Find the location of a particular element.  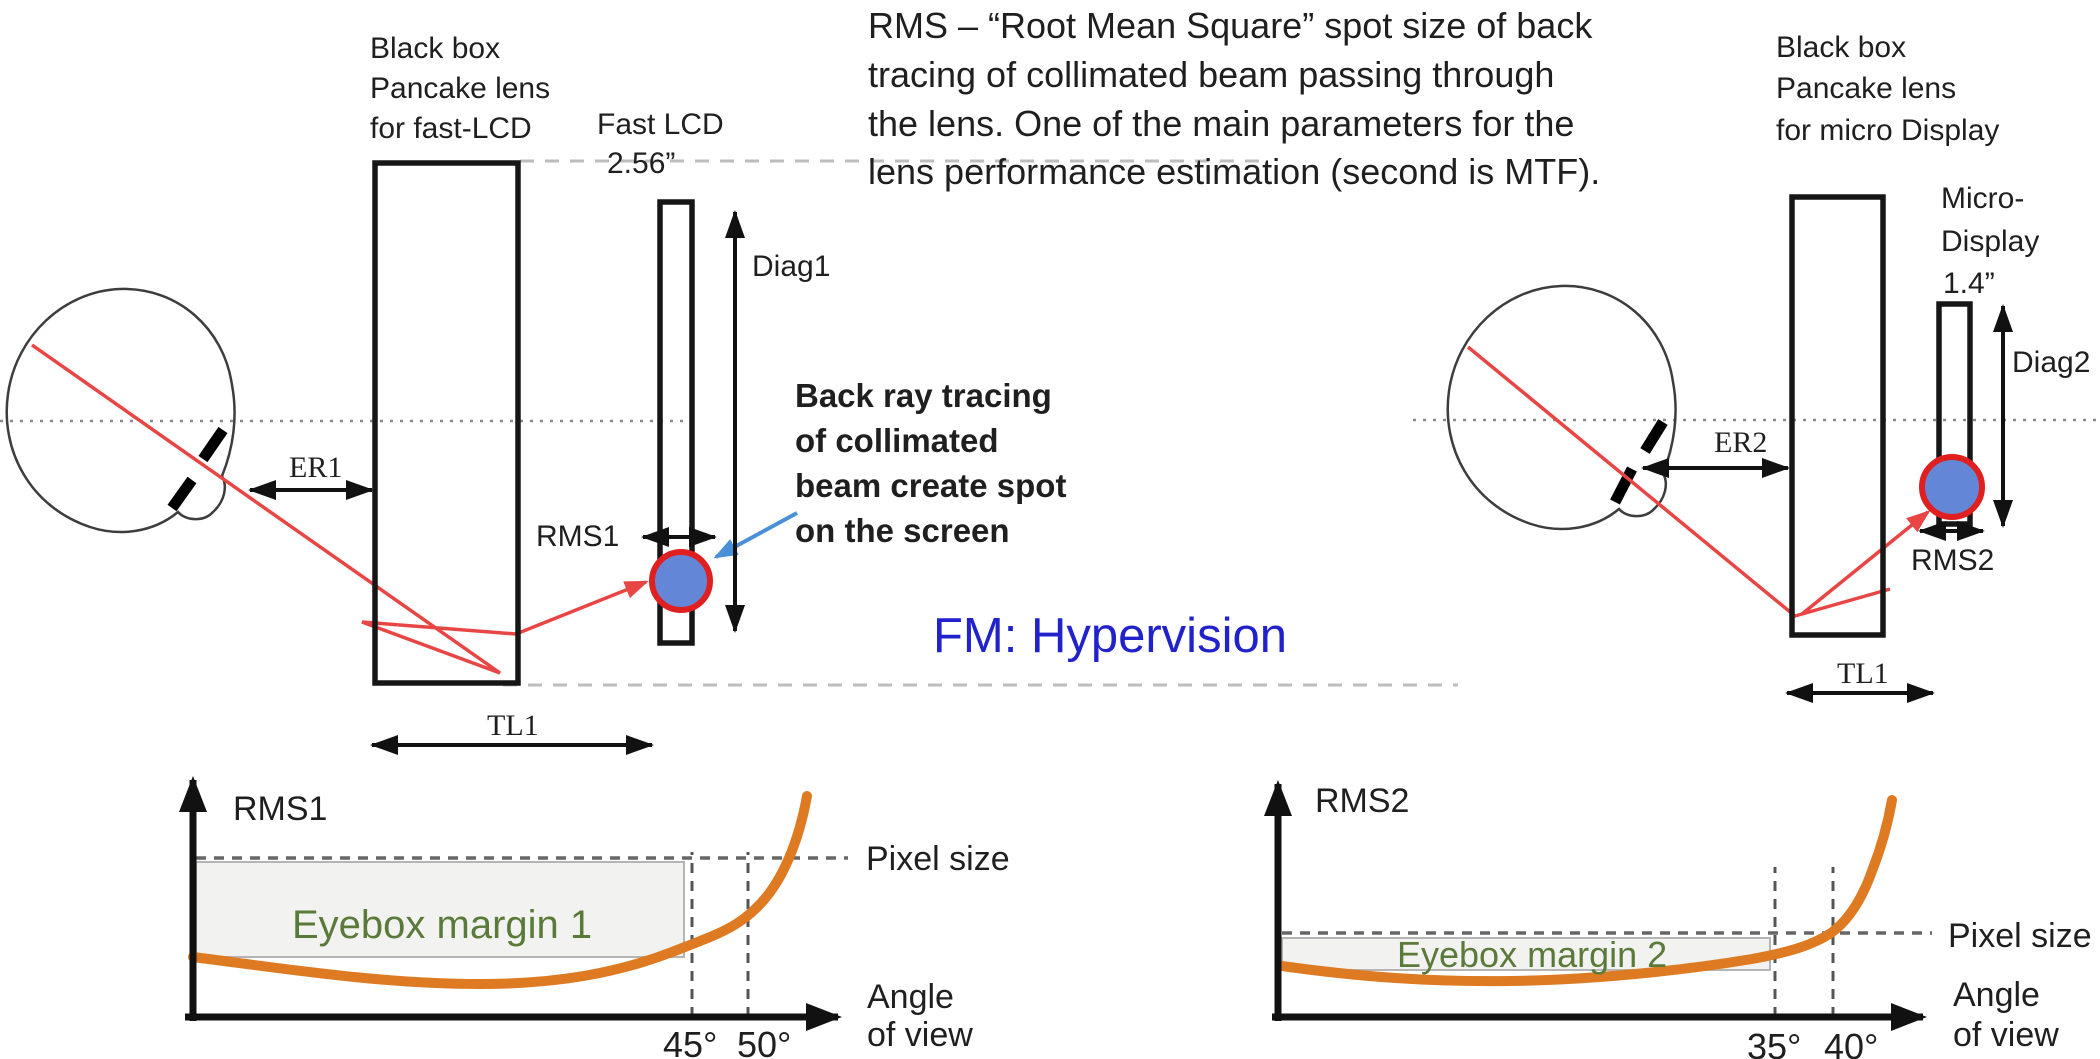

right-ray-path is located at coordinates (1698, 481).